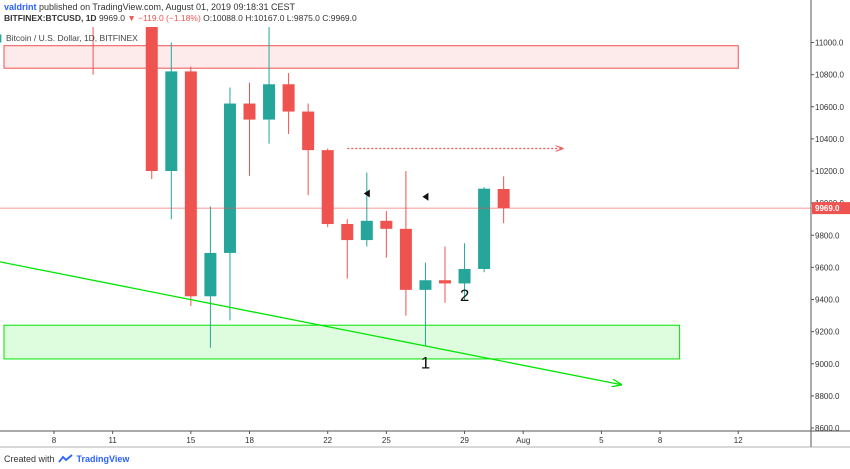 The width and height of the screenshot is (850, 469). I want to click on price-tick-label: 9200.0, so click(827, 332).